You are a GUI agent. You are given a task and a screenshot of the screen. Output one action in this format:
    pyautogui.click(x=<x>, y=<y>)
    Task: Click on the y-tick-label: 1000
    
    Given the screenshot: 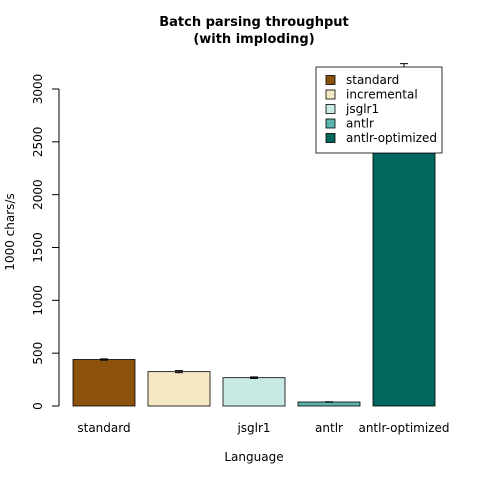 What is the action you would take?
    pyautogui.click(x=38, y=300)
    